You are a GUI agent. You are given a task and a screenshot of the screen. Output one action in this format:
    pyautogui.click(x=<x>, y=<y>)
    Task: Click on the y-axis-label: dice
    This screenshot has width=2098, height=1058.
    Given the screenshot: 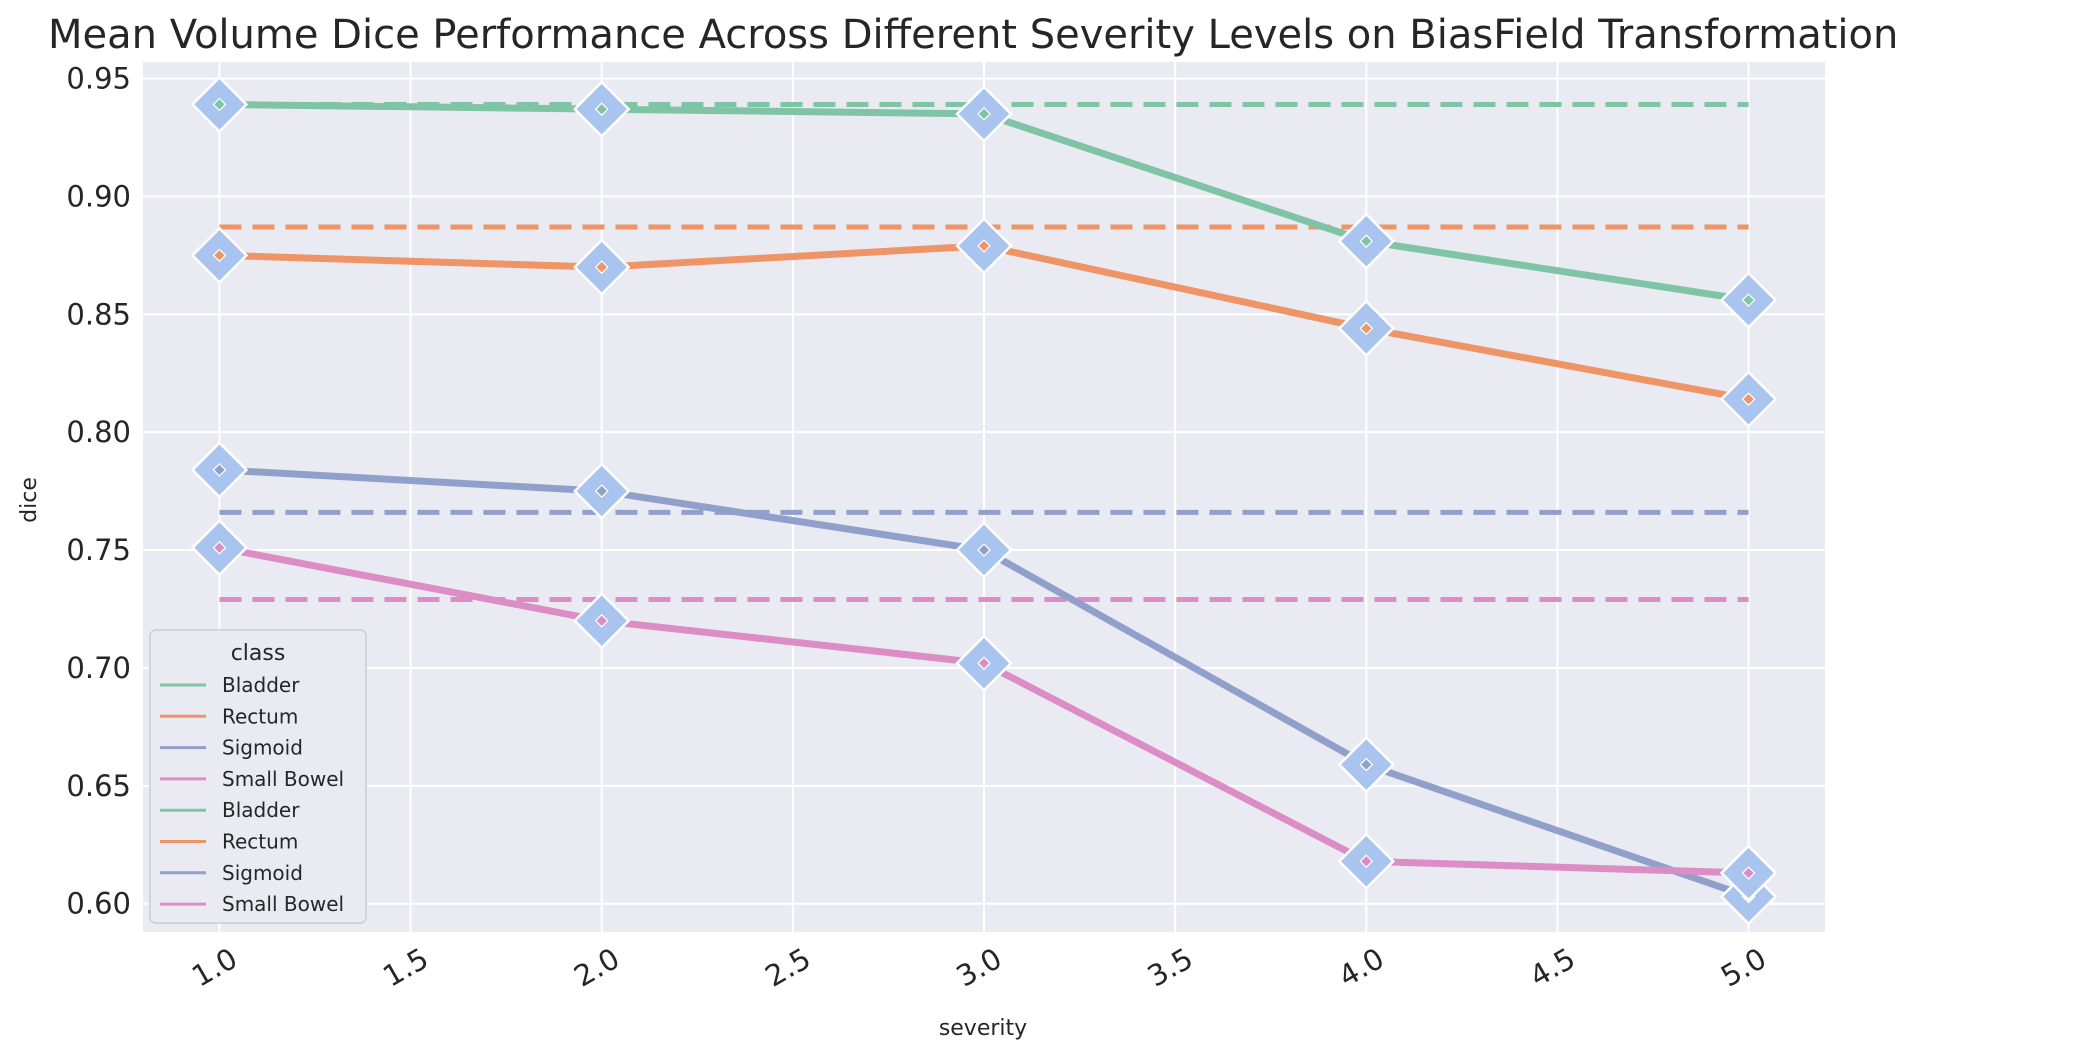 What is the action you would take?
    pyautogui.click(x=29, y=500)
    